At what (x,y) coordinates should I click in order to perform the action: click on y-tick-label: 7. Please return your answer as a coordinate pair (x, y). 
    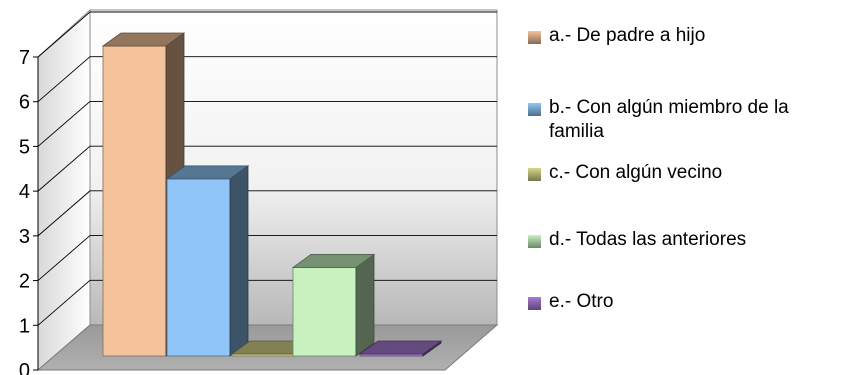
    Looking at the image, I should click on (24, 58).